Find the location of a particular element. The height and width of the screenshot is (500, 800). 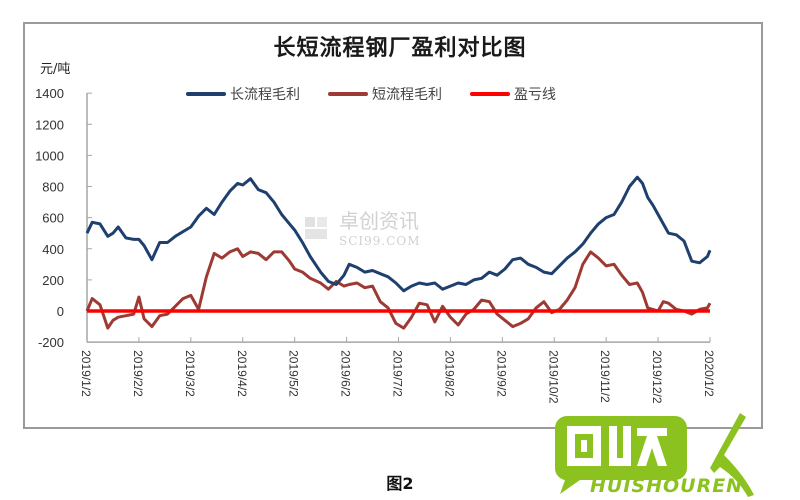

x-tick-label: 2019/8/2 is located at coordinates (449, 373).